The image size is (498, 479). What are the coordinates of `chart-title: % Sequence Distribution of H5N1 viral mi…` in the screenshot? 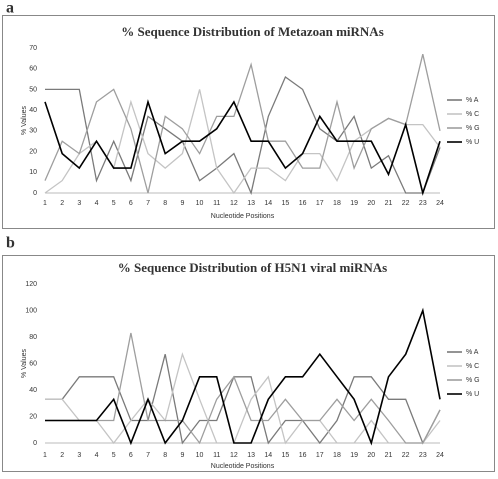 It's located at (252, 267).